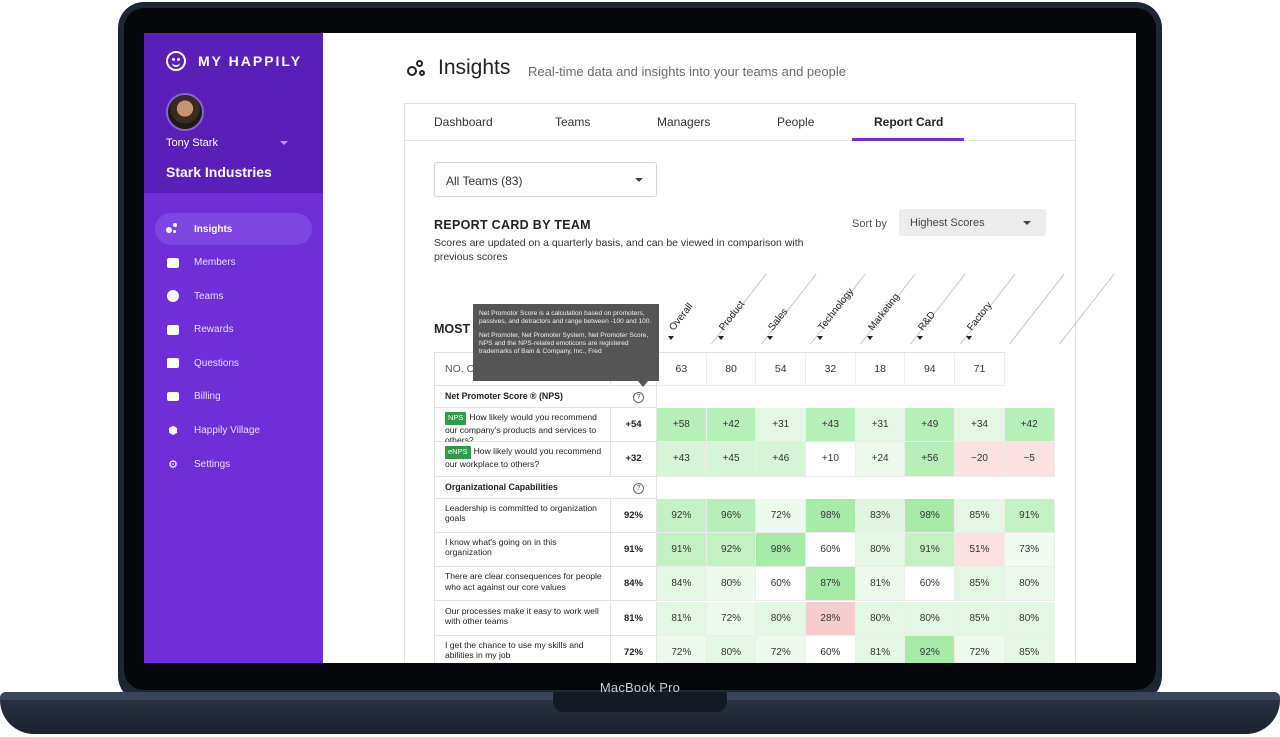 The image size is (1280, 737). I want to click on column-header-sales: Sales, so click(778, 319).